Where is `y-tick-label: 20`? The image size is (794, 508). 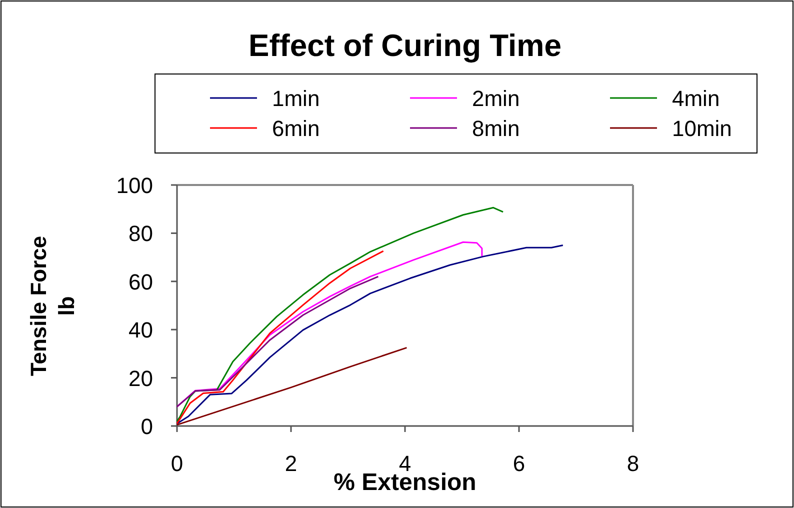
y-tick-label: 20 is located at coordinates (140, 378).